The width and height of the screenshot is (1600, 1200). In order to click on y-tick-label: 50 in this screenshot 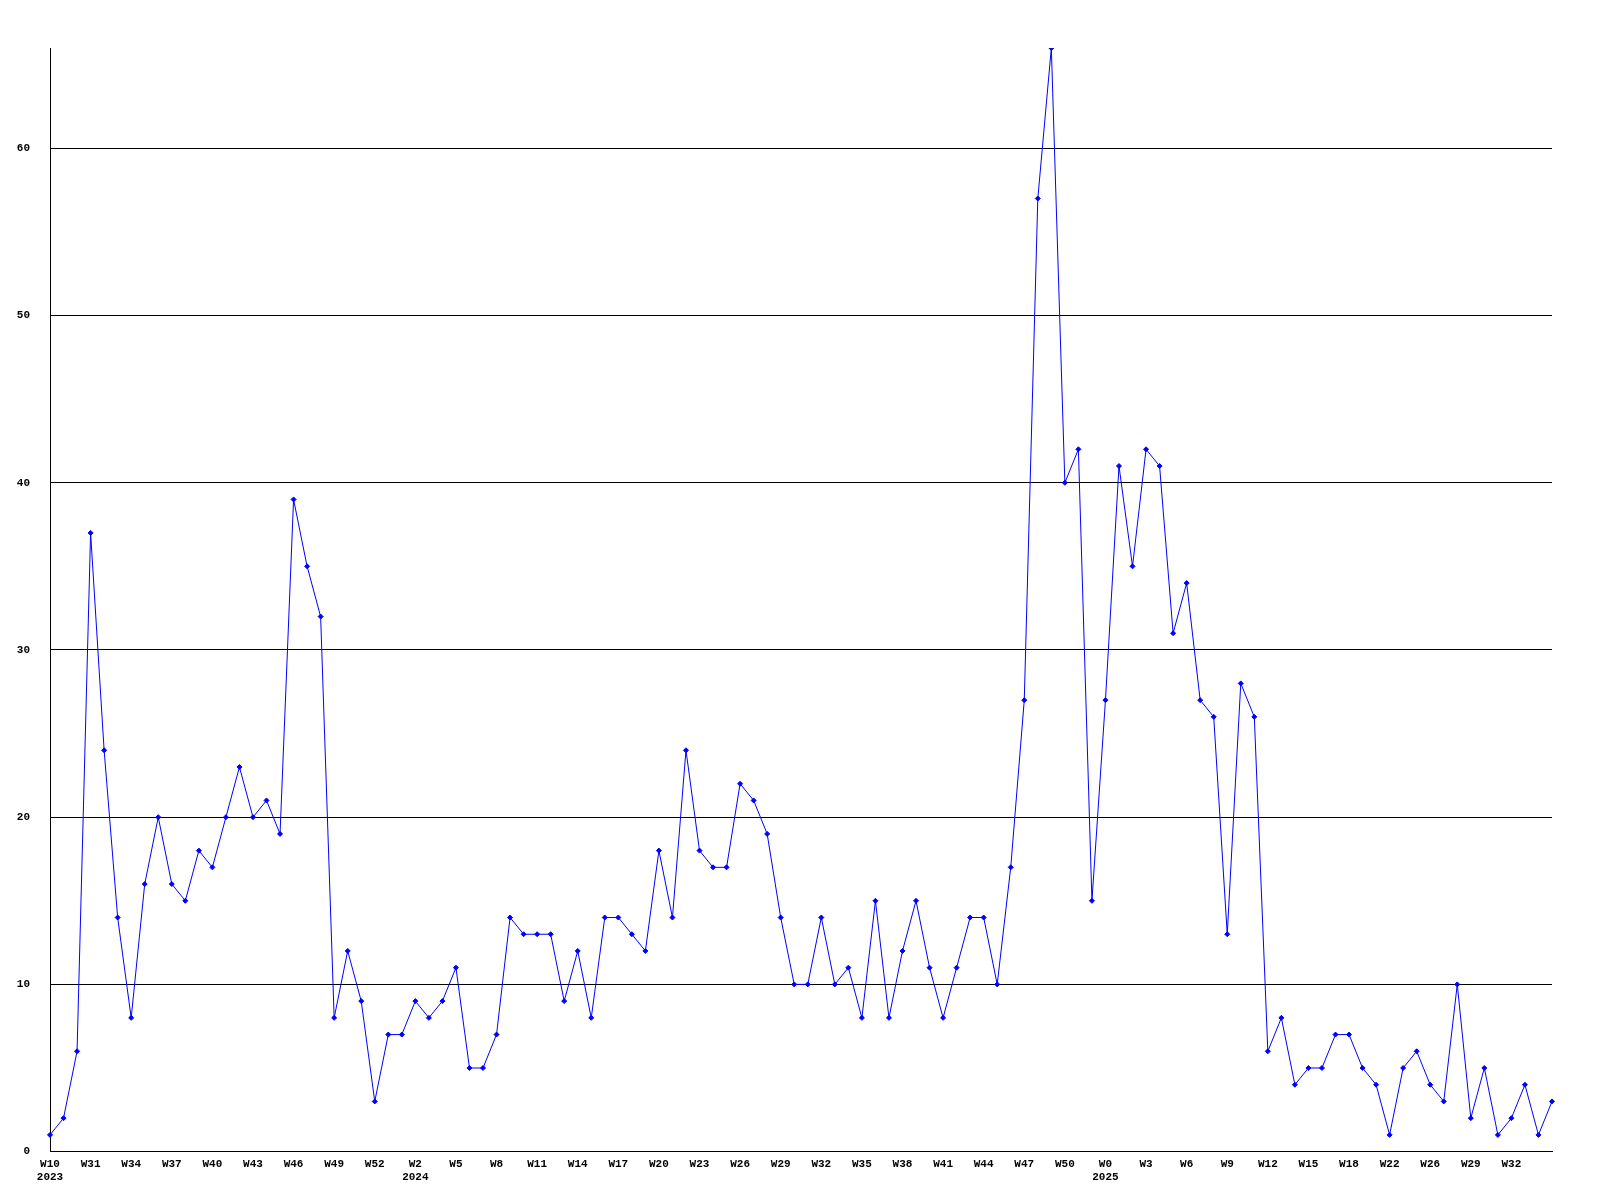, I will do `click(23, 315)`.